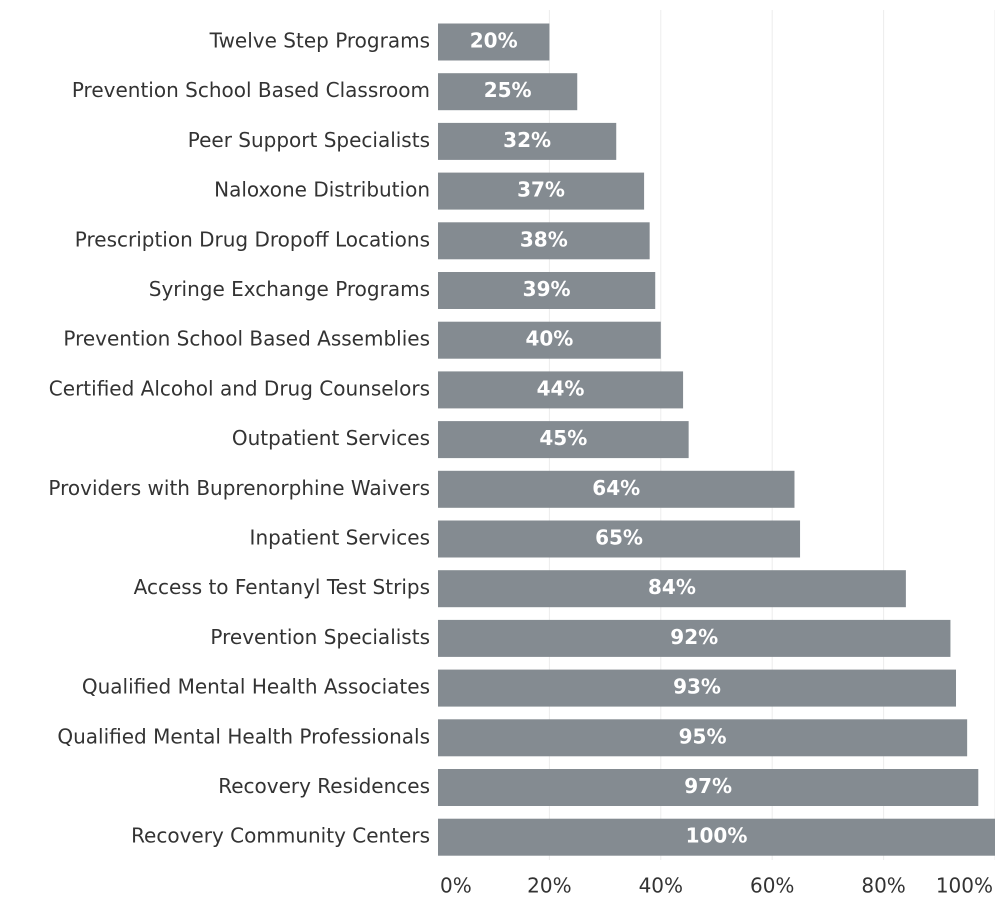 The width and height of the screenshot is (995, 897). I want to click on x-tick-label: 100%, so click(964, 885).